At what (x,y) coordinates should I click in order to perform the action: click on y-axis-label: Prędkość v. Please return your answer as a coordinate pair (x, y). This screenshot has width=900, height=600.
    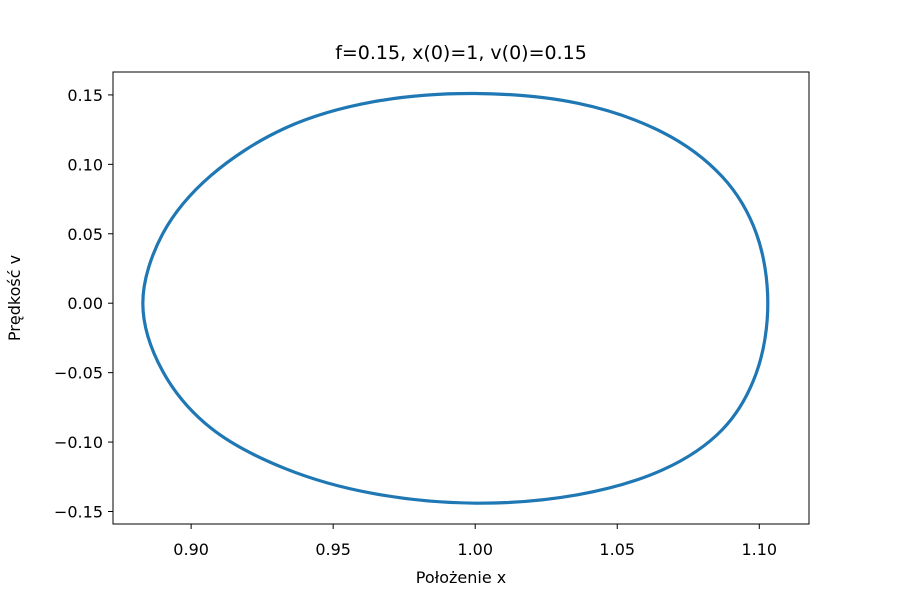
    Looking at the image, I should click on (14, 298).